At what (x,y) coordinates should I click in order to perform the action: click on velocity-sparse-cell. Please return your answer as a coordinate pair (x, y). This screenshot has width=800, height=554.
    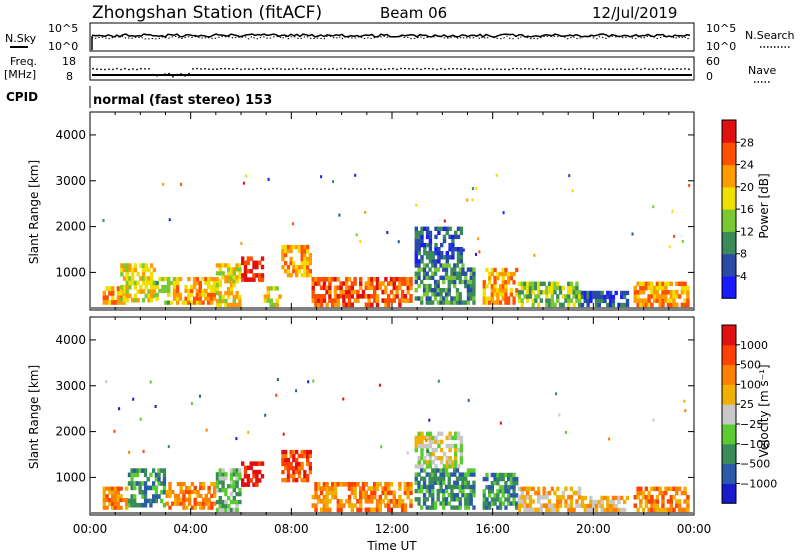
    Looking at the image, I should click on (296, 391).